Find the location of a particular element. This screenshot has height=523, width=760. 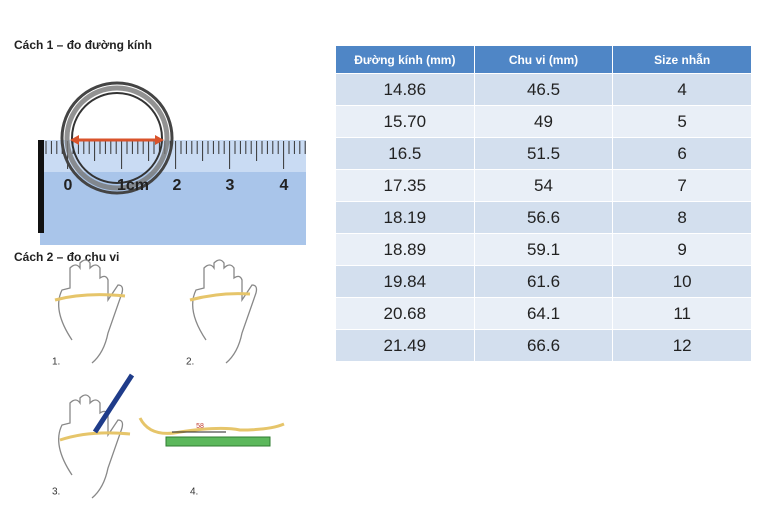

table-cell: 18.19 is located at coordinates (405, 217).